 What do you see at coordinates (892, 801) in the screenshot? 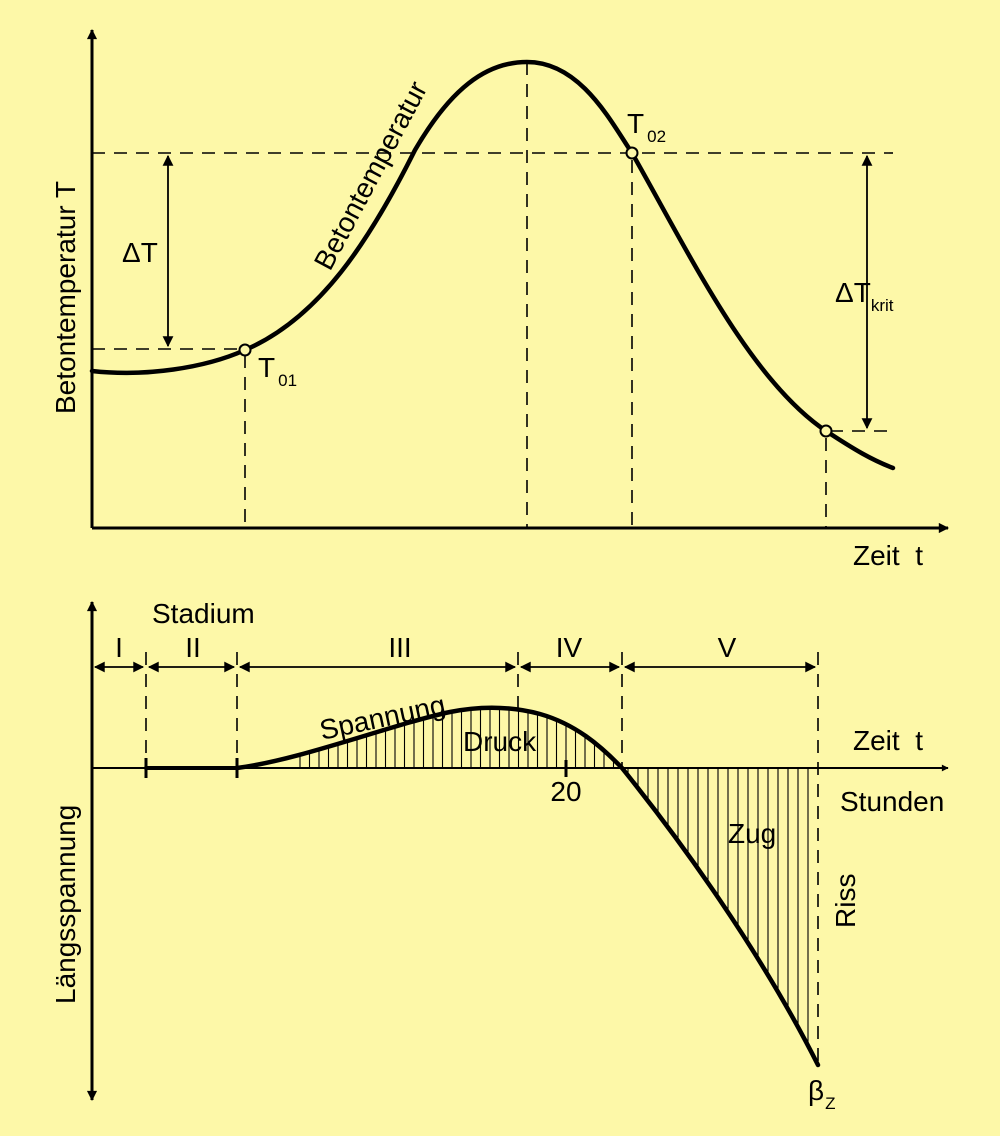
I see `x-unit-label: Stunden` at bounding box center [892, 801].